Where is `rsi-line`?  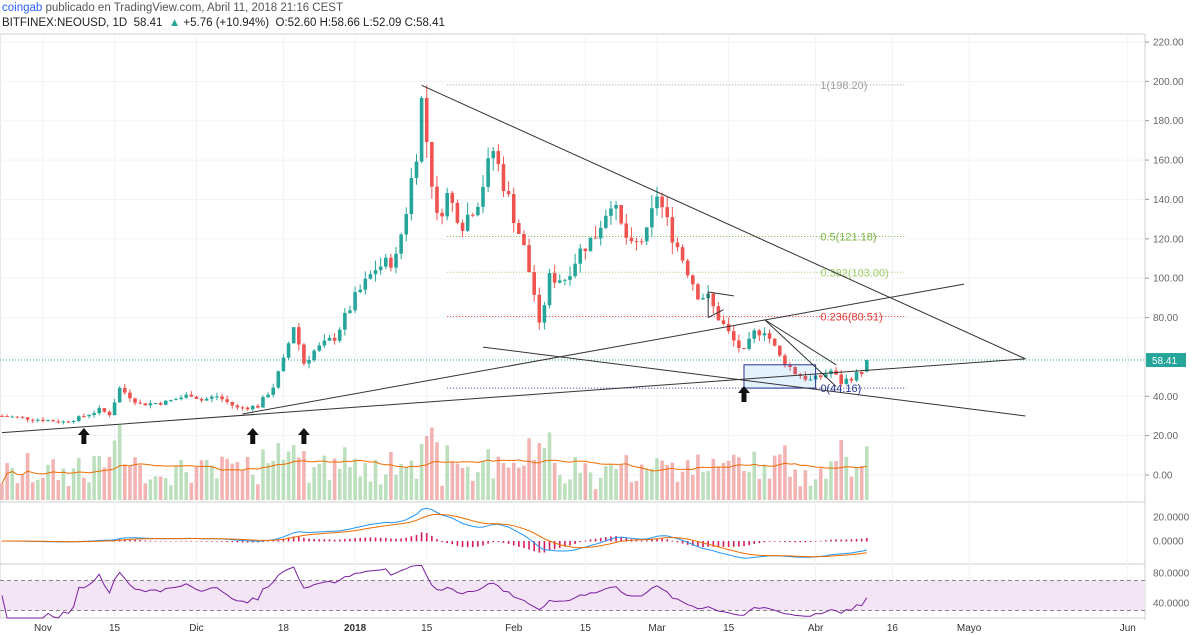
rsi-line is located at coordinates (434, 592).